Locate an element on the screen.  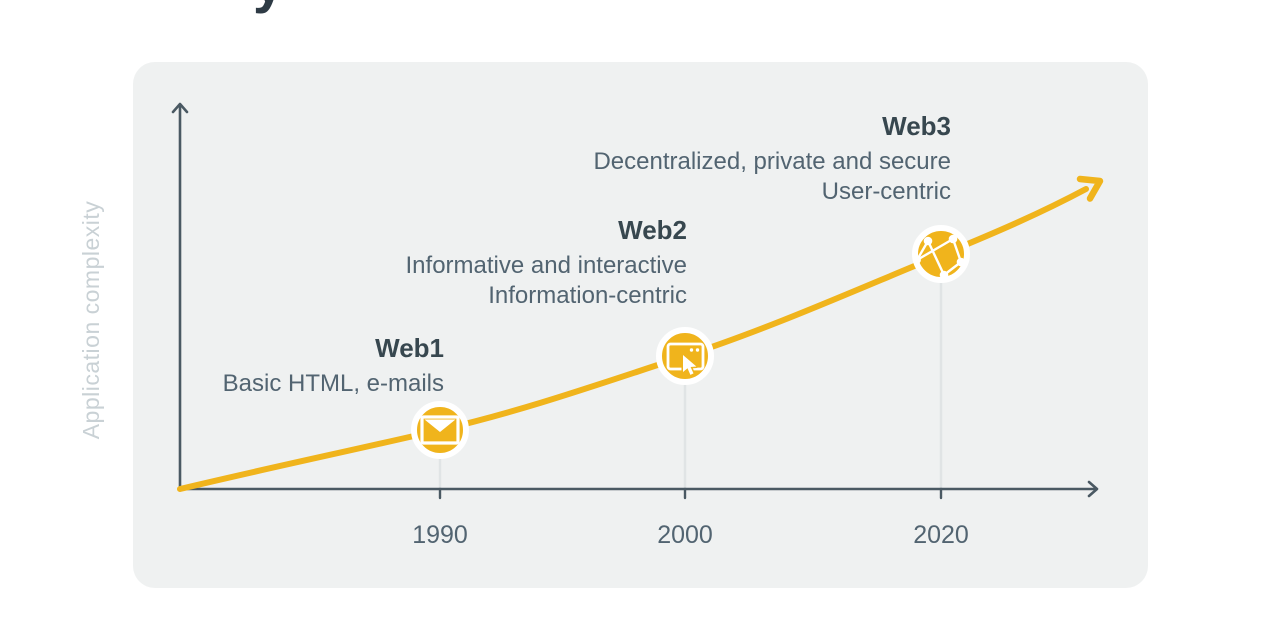
clipped-page-title: y is located at coordinates (268, 5).